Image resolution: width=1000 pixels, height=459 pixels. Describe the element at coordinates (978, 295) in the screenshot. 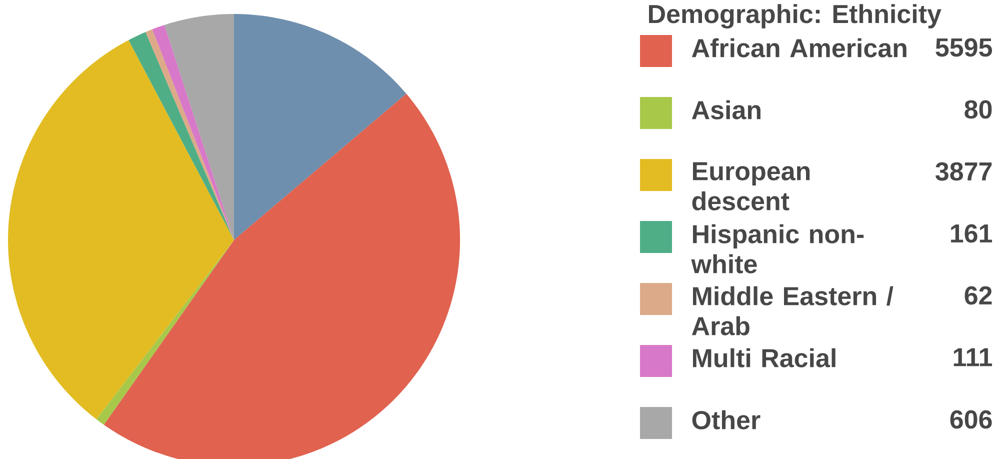

I see `data-label: 62` at that location.